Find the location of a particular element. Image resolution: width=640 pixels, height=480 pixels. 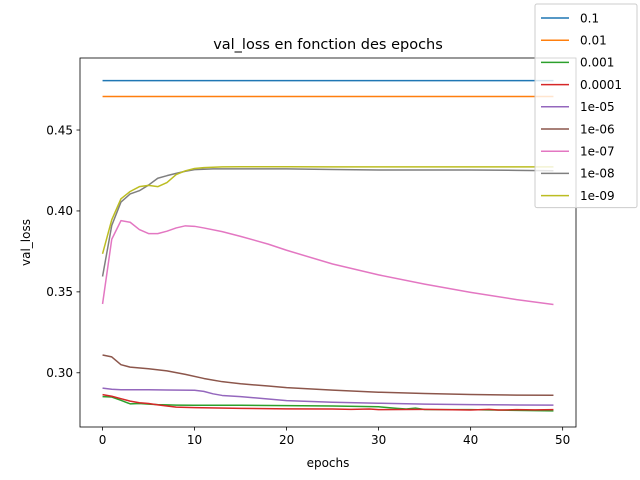

legend-label-0: 0.1 is located at coordinates (589, 18).